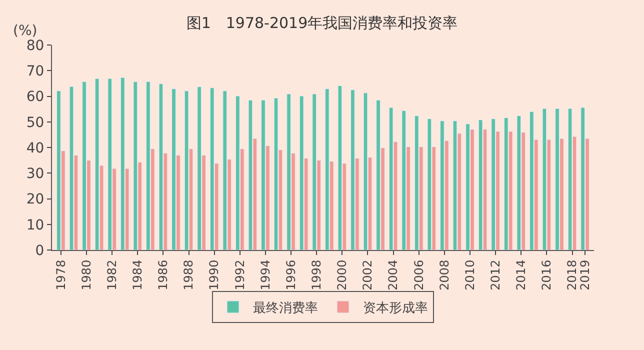 Image resolution: width=644 pixels, height=350 pixels. I want to click on x-tick-label: 2002, so click(367, 275).